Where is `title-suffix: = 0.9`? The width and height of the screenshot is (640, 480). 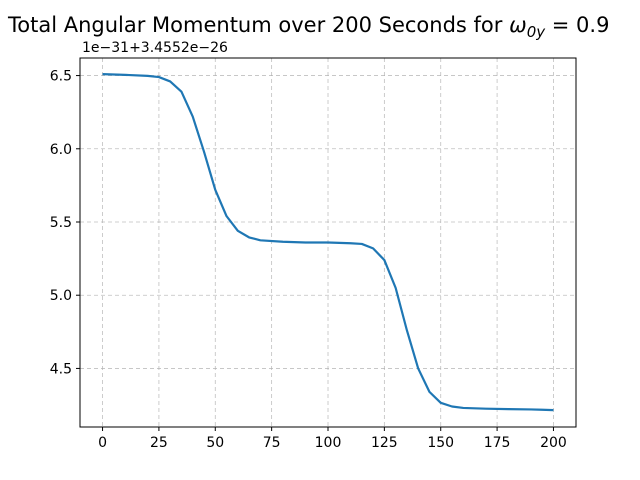
title-suffix: = 0.9 is located at coordinates (577, 25).